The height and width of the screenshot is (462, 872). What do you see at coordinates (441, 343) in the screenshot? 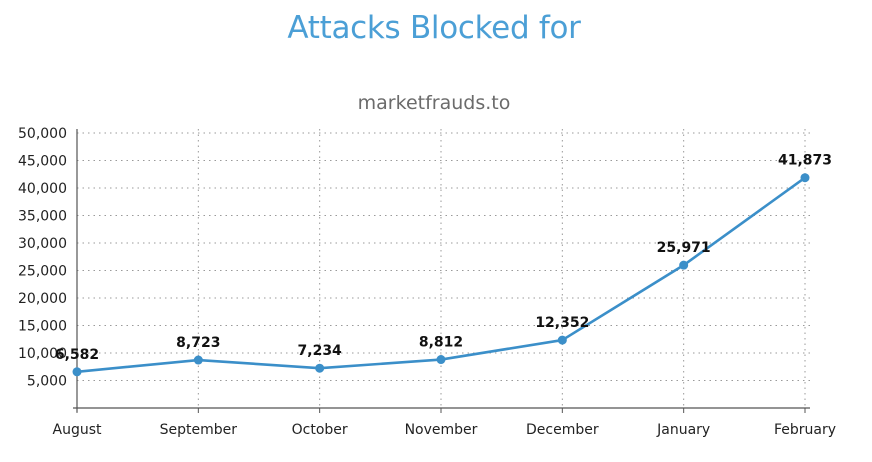
I see `data-label: 8,812` at bounding box center [441, 343].